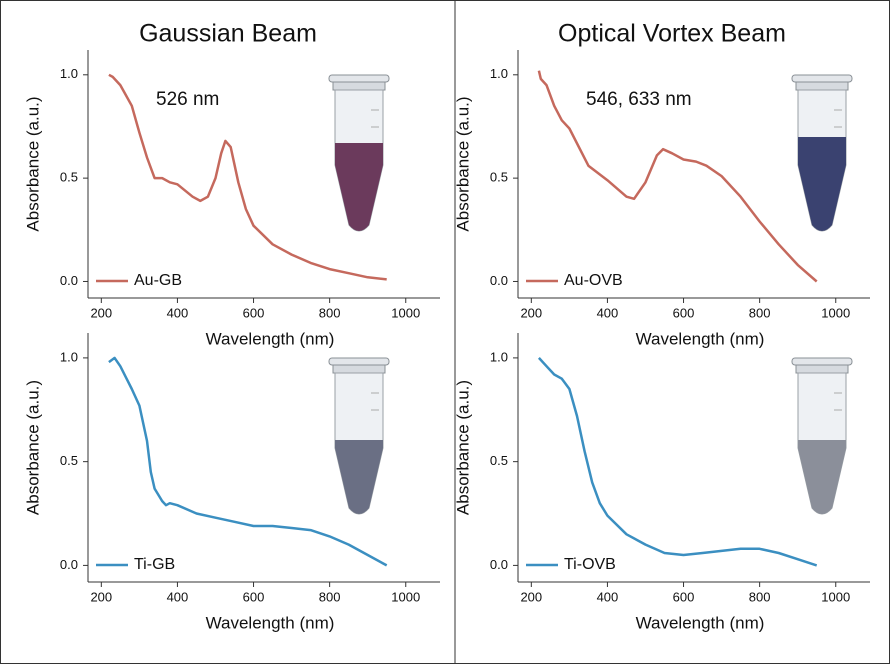 The height and width of the screenshot is (664, 890). What do you see at coordinates (359, 436) in the screenshot?
I see `tube-ti-gb` at bounding box center [359, 436].